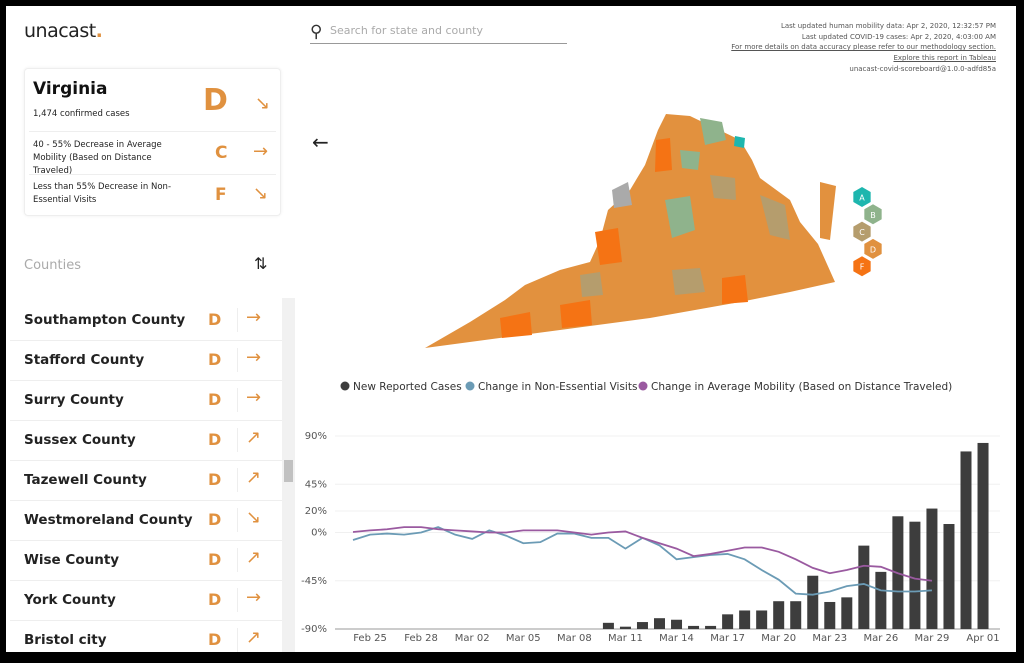 This screenshot has width=1024, height=663. Describe the element at coordinates (421, 638) in the screenshot. I see `x-tick-label: Feb 28` at that location.